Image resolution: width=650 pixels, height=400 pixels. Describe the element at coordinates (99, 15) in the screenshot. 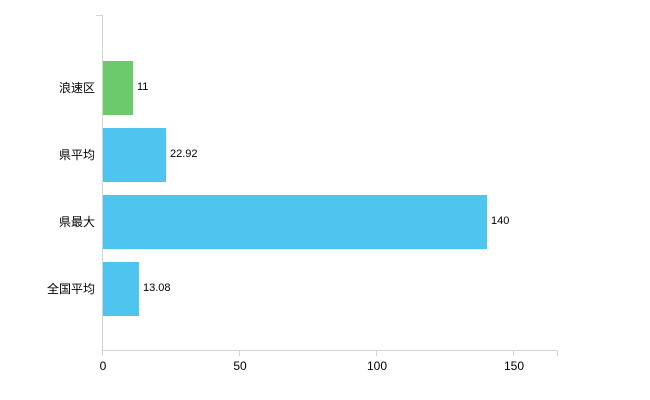

I see `y-axis-tick` at that location.